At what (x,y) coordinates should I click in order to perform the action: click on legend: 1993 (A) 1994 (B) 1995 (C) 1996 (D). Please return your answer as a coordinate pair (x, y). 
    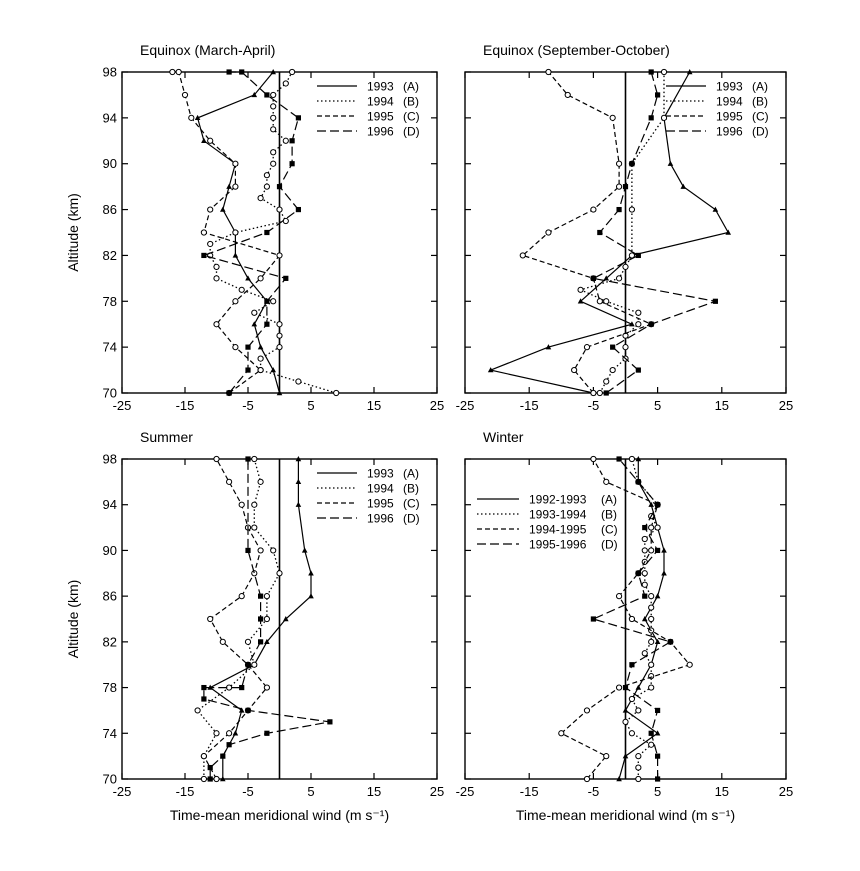
    Looking at the image, I should click on (717, 109).